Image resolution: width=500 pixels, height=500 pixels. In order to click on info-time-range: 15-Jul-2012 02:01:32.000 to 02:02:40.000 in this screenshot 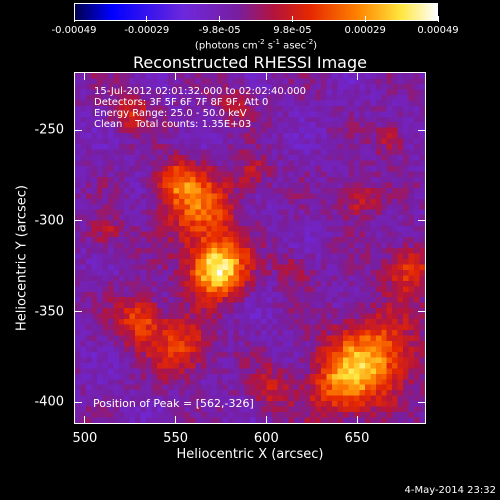, I will do `click(200, 91)`.